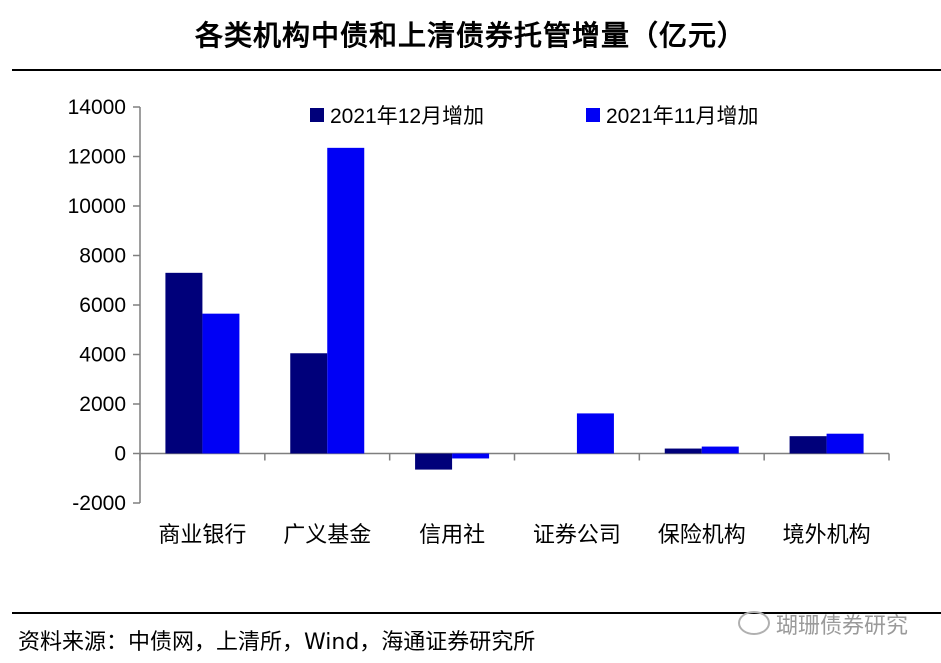 This screenshot has width=941, height=663. I want to click on wechat-icon, so click(754, 623).